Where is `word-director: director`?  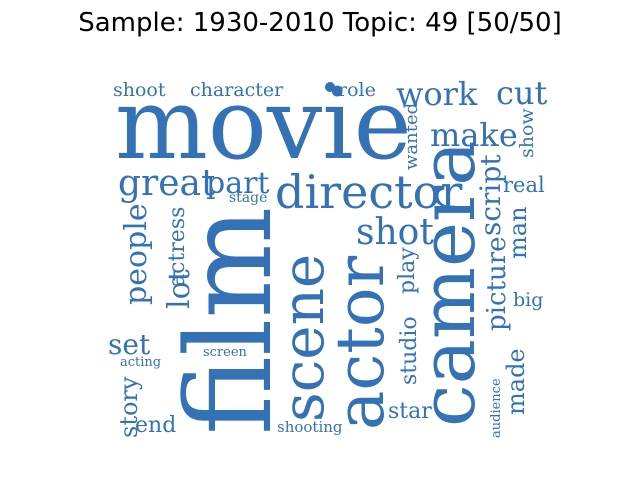
word-director: director is located at coordinates (368, 192).